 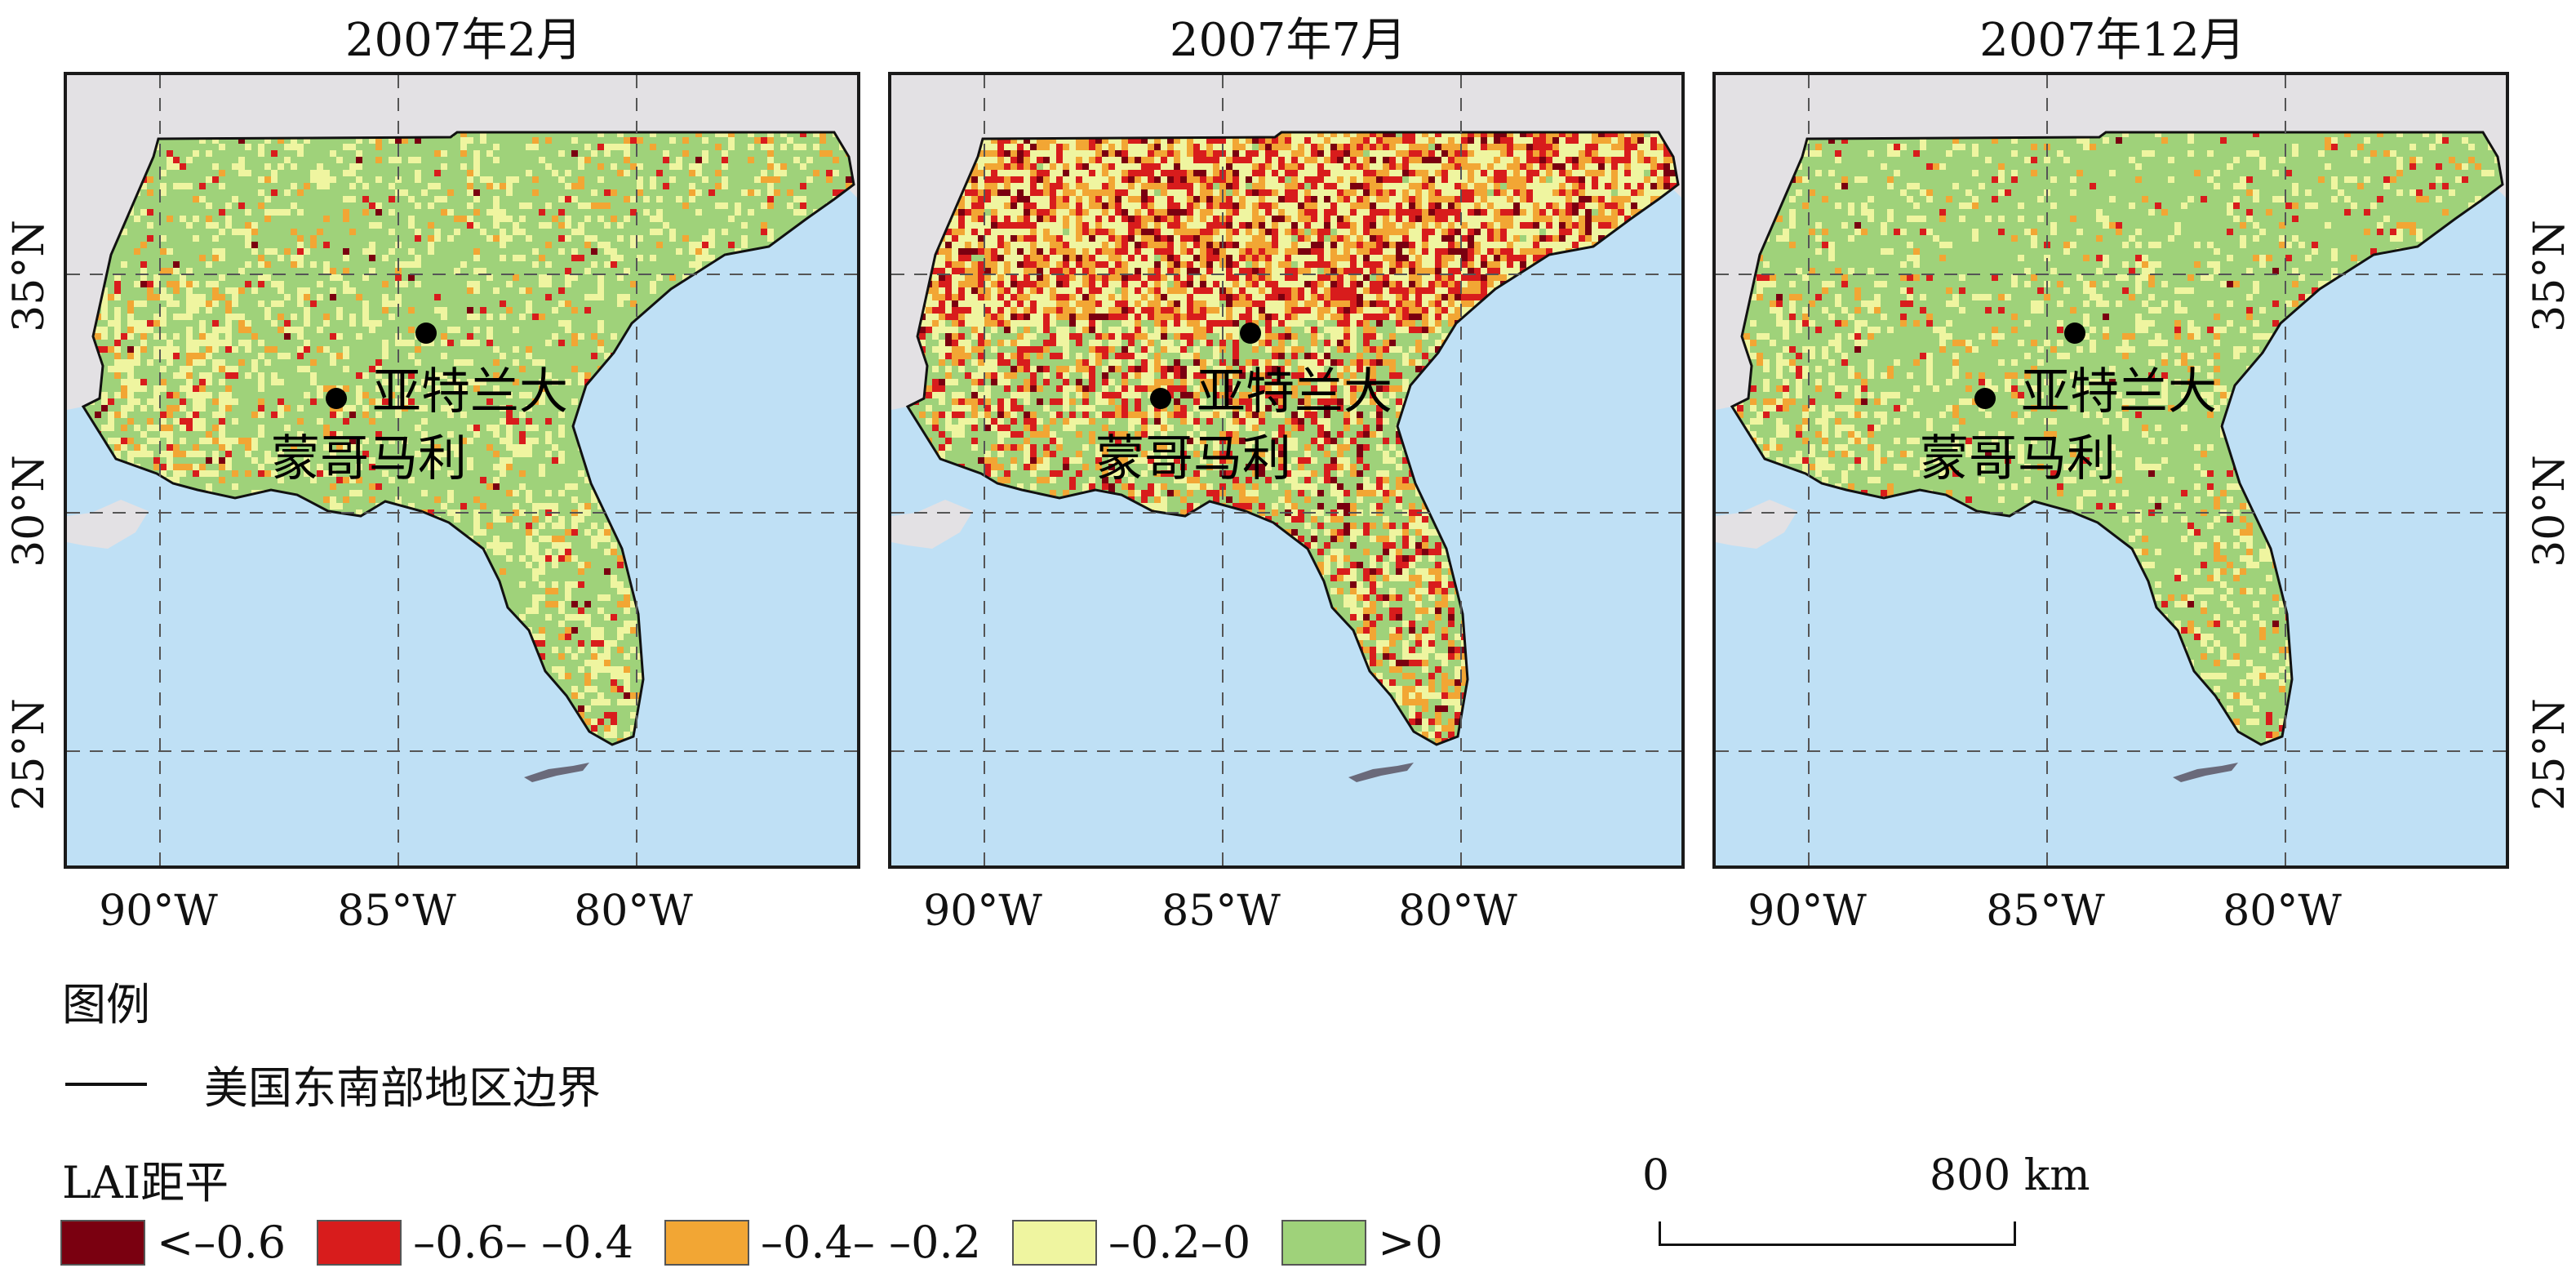 I want to click on boundary-line-swatch, so click(x=106, y=1084).